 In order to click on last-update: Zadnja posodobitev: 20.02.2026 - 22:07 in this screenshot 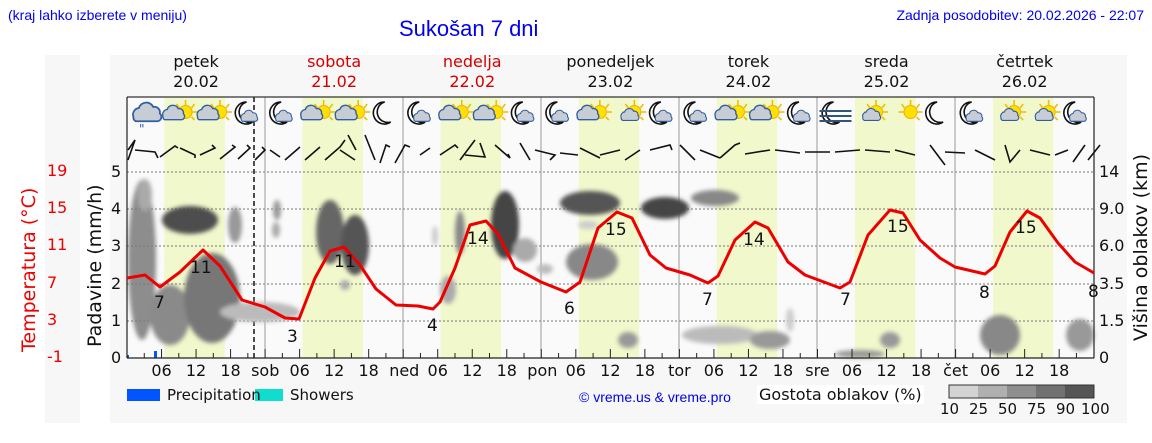, I will do `click(1020, 15)`.